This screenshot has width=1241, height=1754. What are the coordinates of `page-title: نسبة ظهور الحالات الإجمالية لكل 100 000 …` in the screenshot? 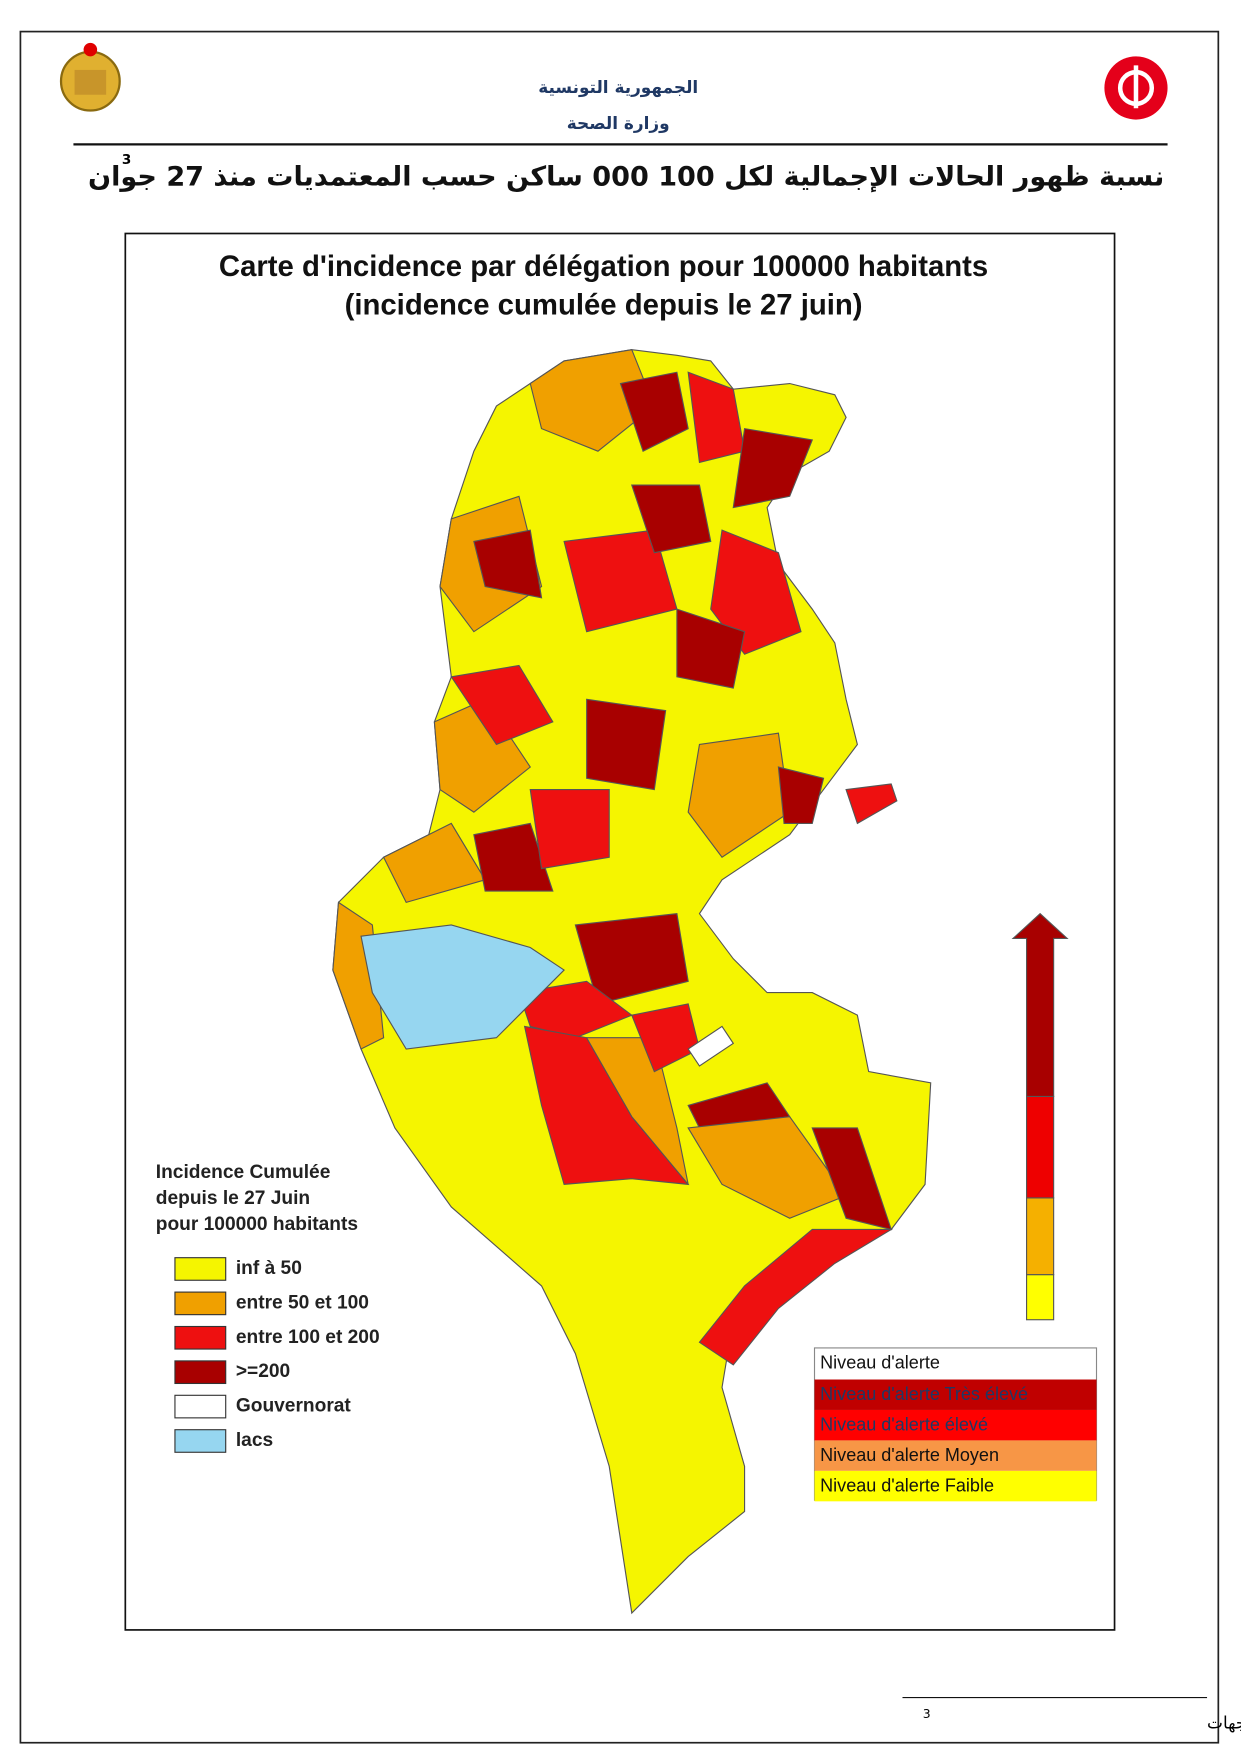 It's located at (626, 177).